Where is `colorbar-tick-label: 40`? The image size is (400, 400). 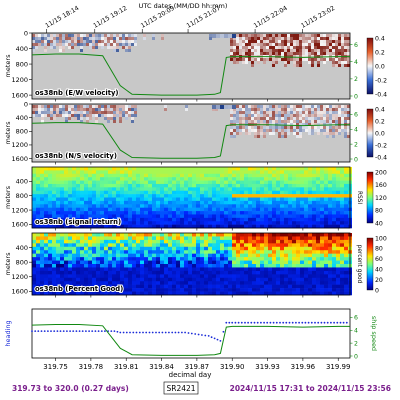
colorbar-tick-label: 40 is located at coordinates (379, 223).